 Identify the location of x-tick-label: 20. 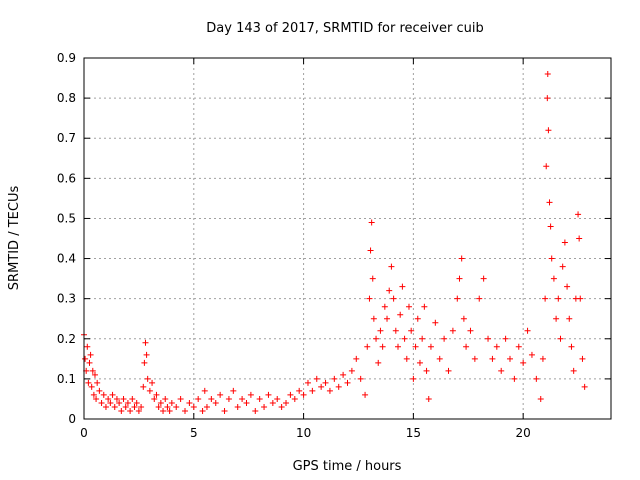
(523, 433).